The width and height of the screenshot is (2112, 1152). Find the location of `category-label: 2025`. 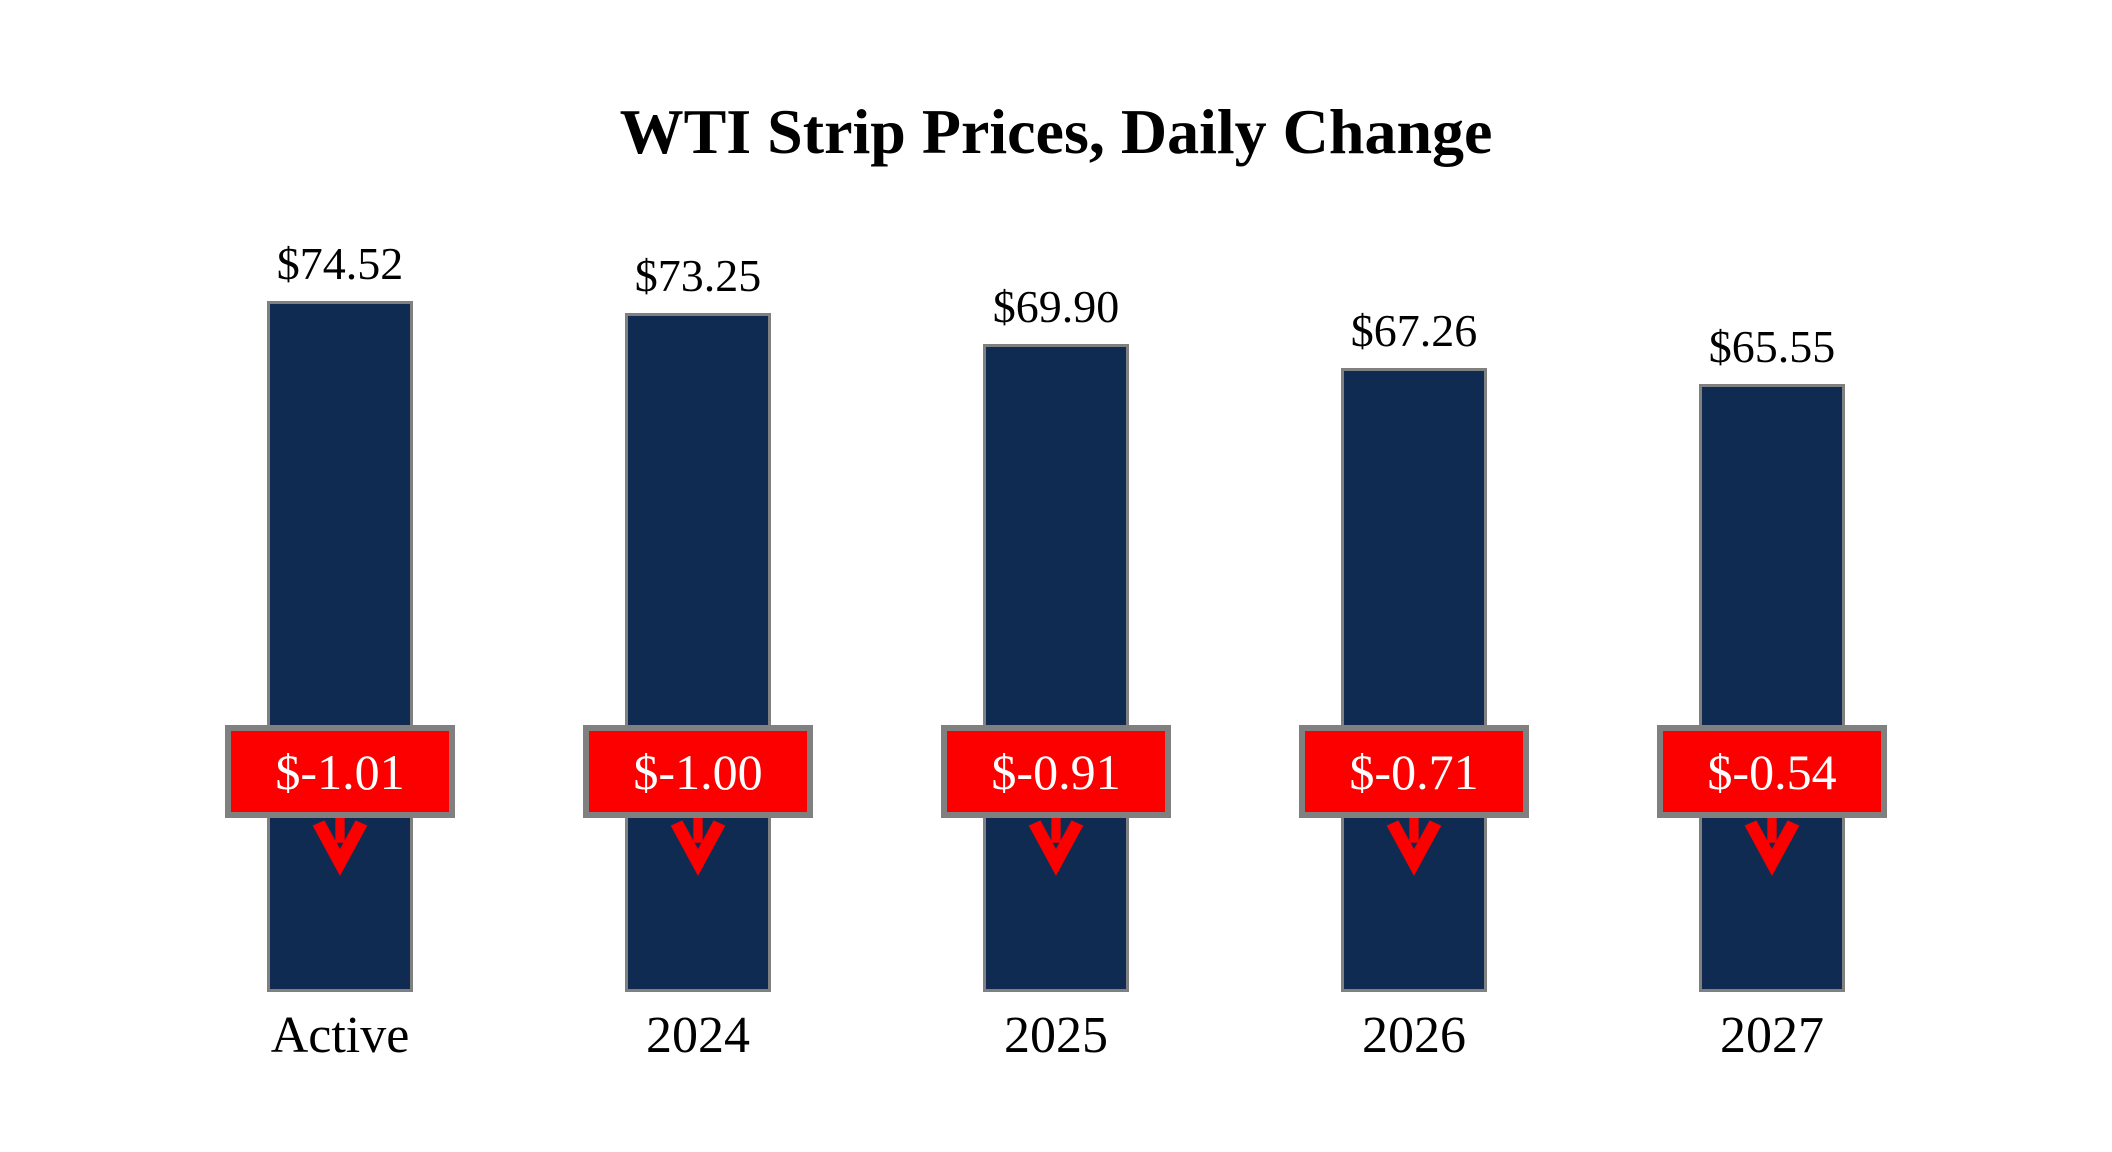

category-label: 2025 is located at coordinates (1056, 1035).